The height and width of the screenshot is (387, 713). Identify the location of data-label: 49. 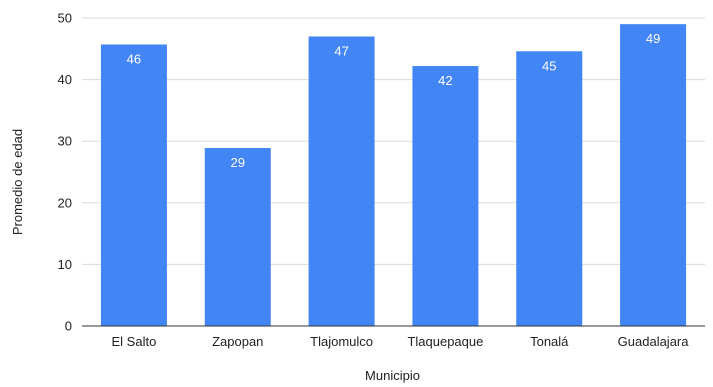
(653, 38).